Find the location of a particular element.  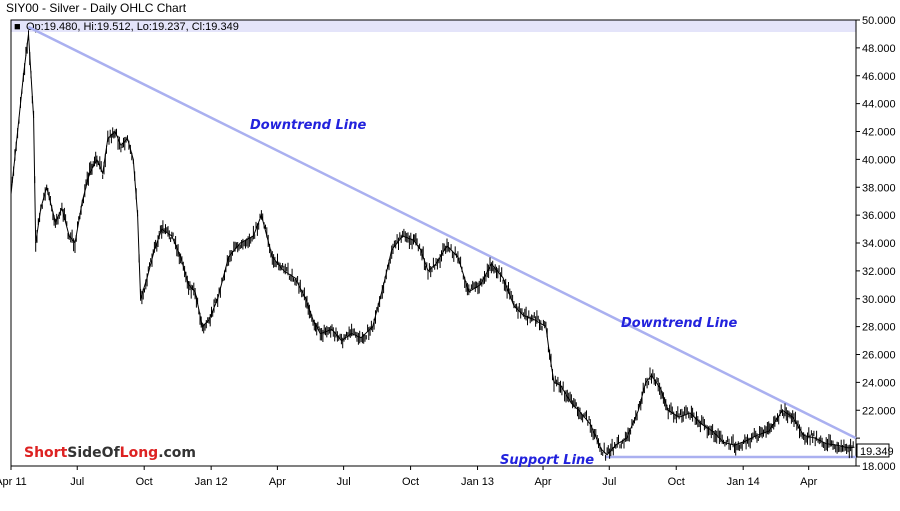

brand-part-2: SideOf is located at coordinates (93, 453).